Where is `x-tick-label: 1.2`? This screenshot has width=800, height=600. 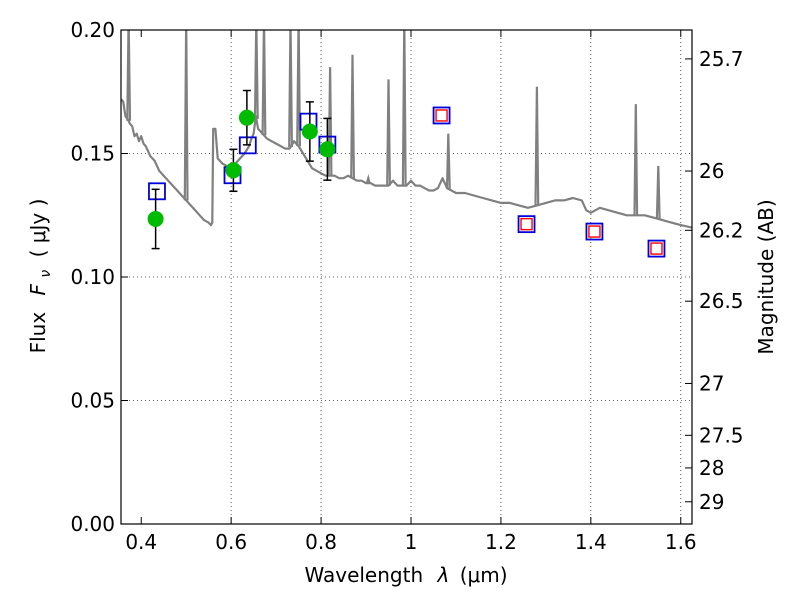
x-tick-label: 1.2 is located at coordinates (501, 542).